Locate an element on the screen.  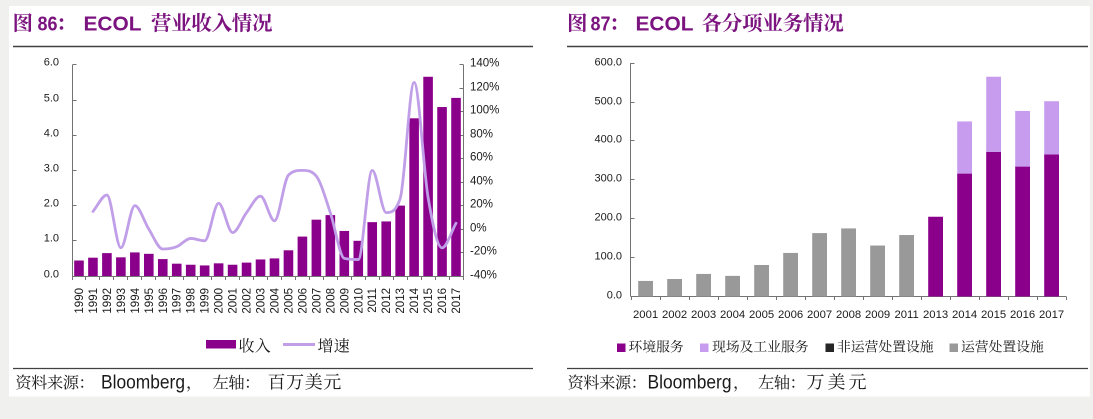
svg-text: 20% is located at coordinates (481, 205).